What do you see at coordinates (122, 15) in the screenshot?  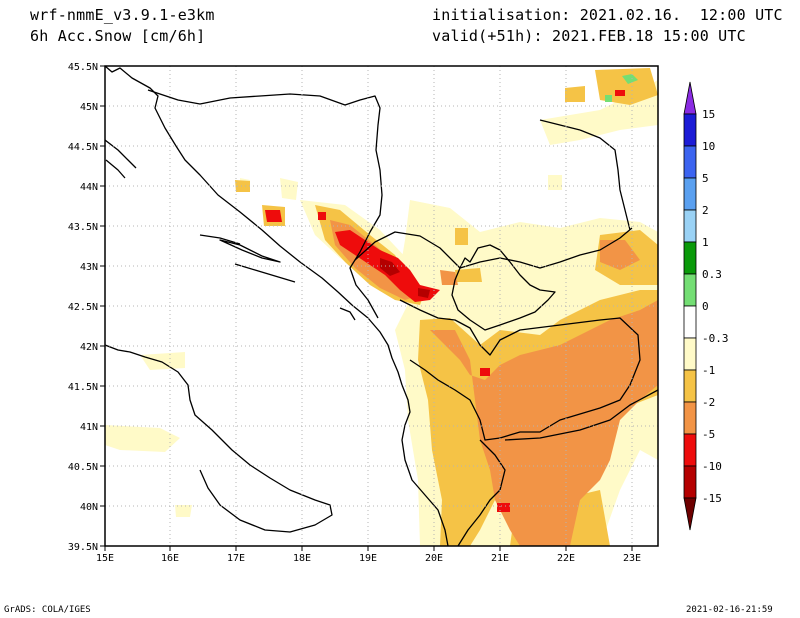 I see `model-title: wrf-nmmE_v3.9.1-e3km` at bounding box center [122, 15].